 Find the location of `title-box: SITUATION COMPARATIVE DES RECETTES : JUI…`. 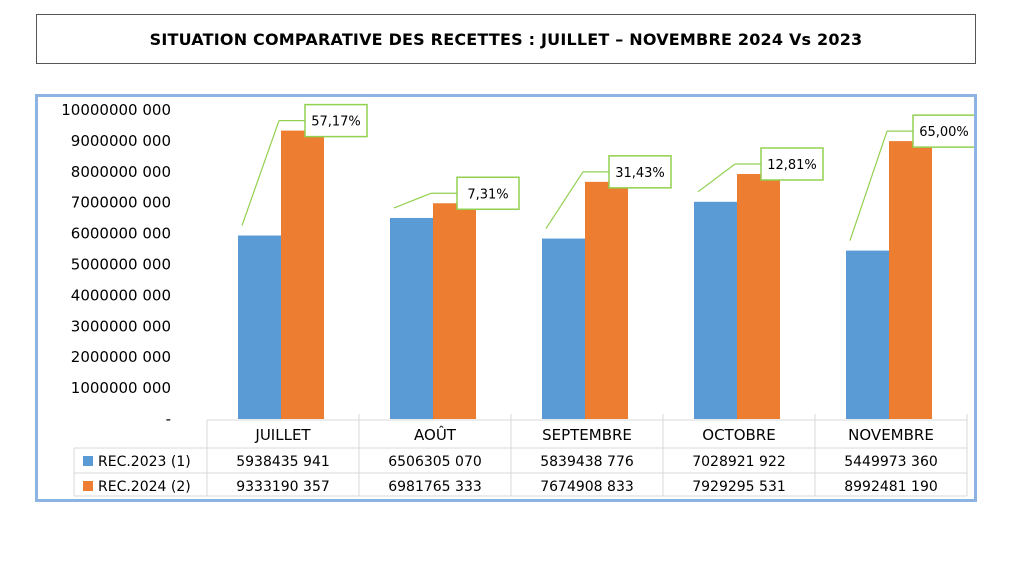

title-box: SITUATION COMPARATIVE DES RECETTES : JUI… is located at coordinates (506, 39).